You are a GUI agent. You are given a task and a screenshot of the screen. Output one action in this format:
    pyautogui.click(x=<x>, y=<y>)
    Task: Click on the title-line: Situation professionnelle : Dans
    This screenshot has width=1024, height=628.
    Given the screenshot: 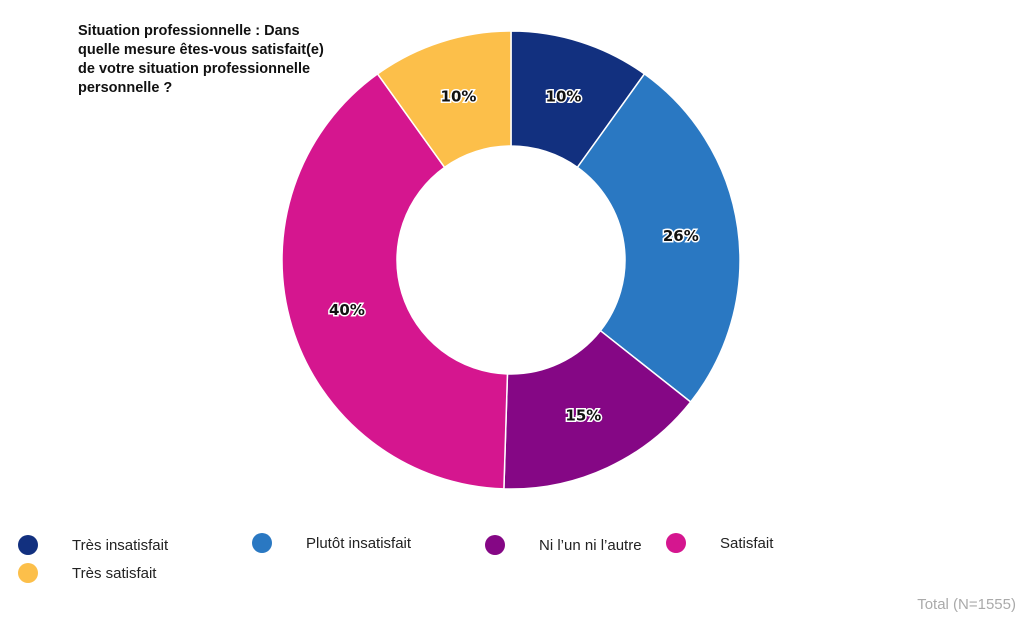 What is the action you would take?
    pyautogui.click(x=189, y=31)
    